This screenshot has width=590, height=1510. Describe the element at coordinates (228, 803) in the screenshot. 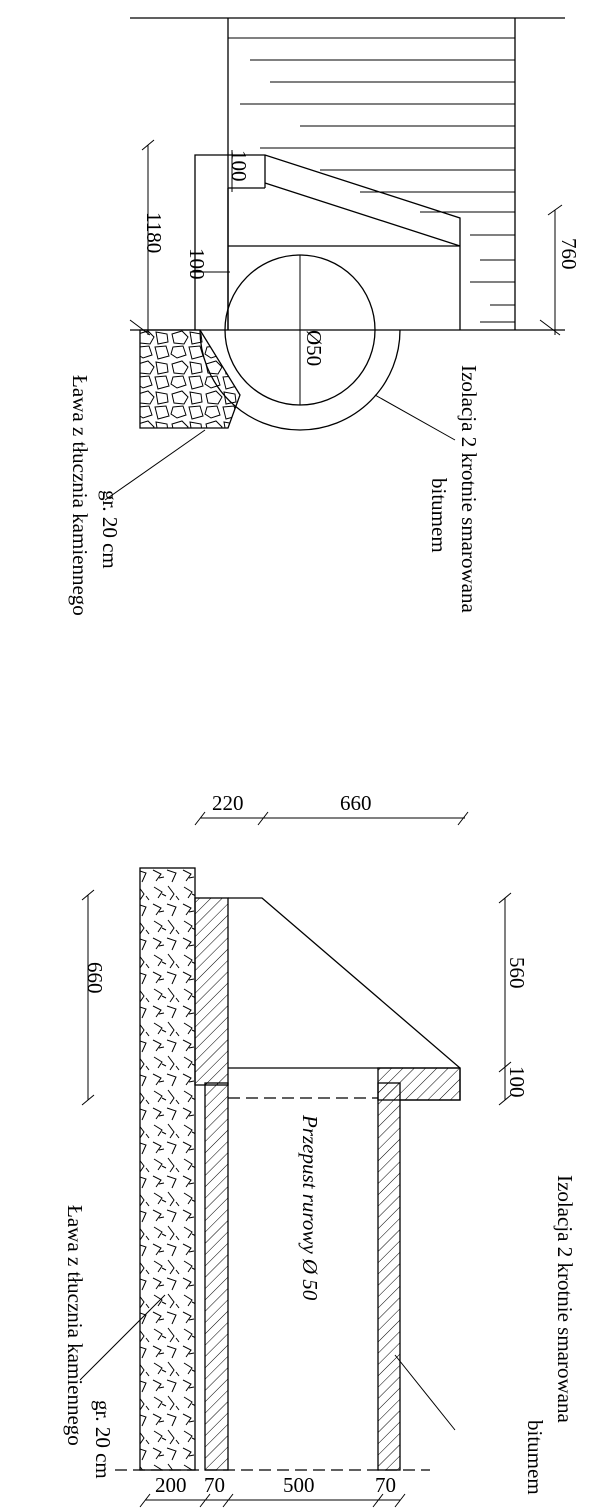

I see `dim-top: 220` at that location.